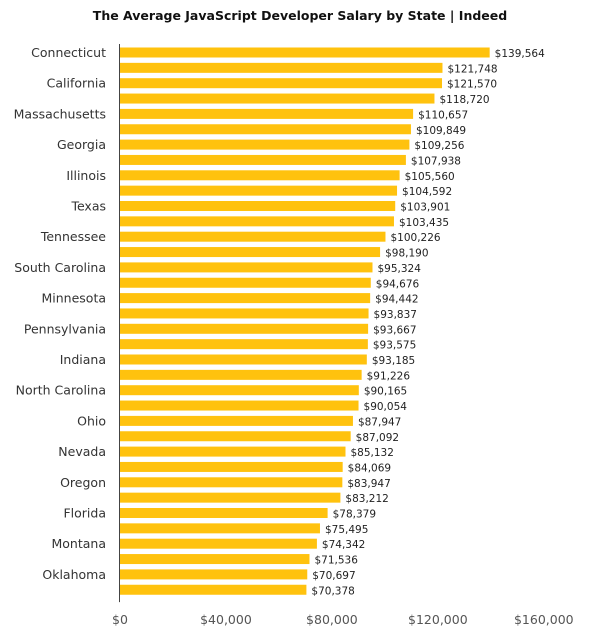  Describe the element at coordinates (385, 392) in the screenshot. I see `value-label: $90,165` at that location.